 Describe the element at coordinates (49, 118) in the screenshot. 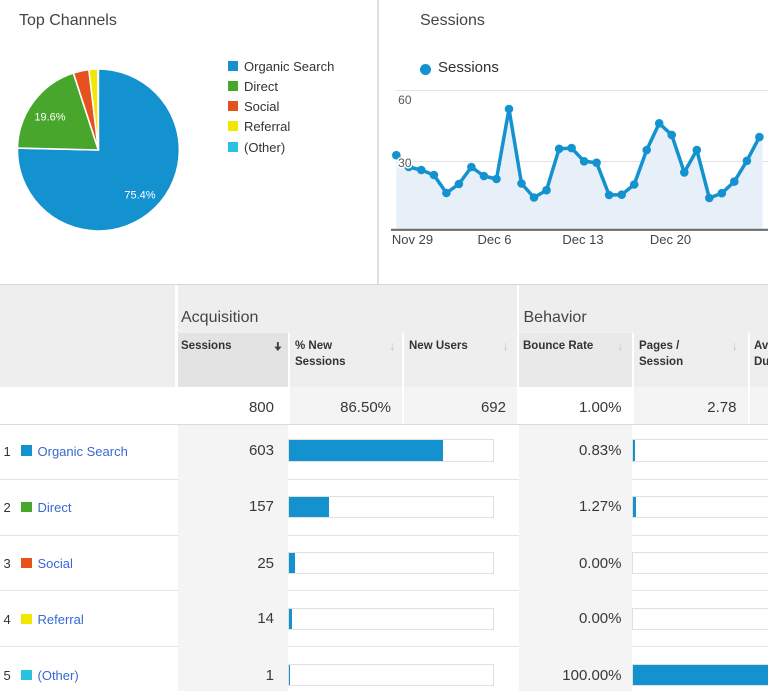

I see `svg-text: 19.6%` at that location.